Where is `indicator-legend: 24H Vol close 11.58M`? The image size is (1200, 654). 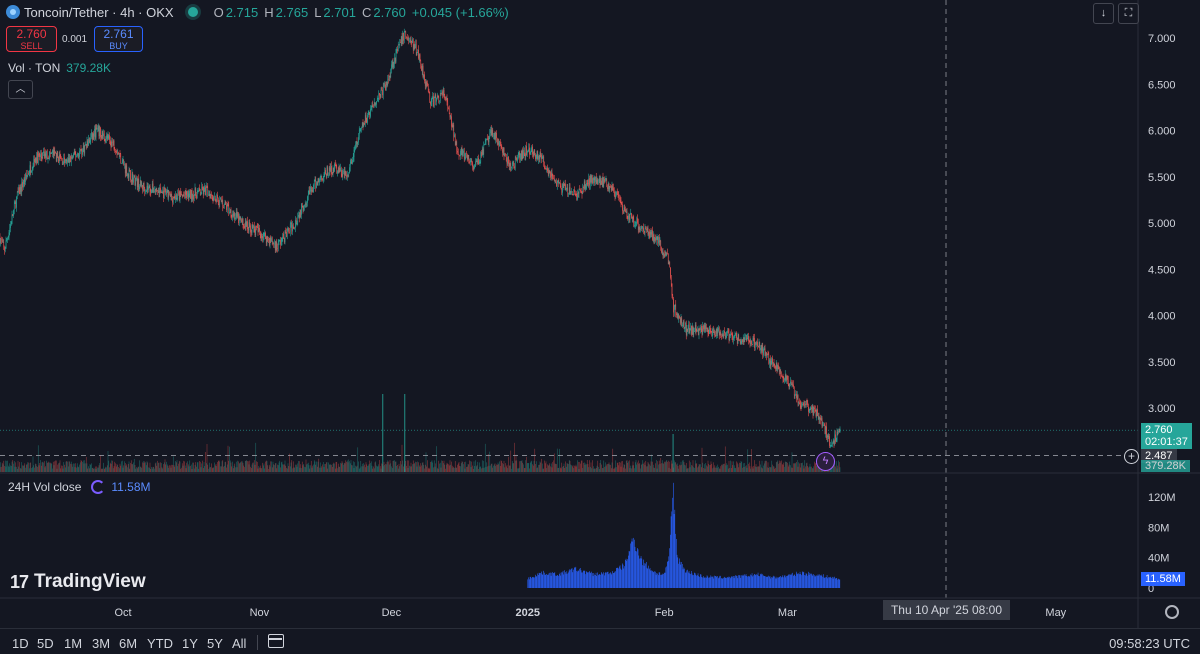
indicator-legend: 24H Vol close 11.58M is located at coordinates (79, 487).